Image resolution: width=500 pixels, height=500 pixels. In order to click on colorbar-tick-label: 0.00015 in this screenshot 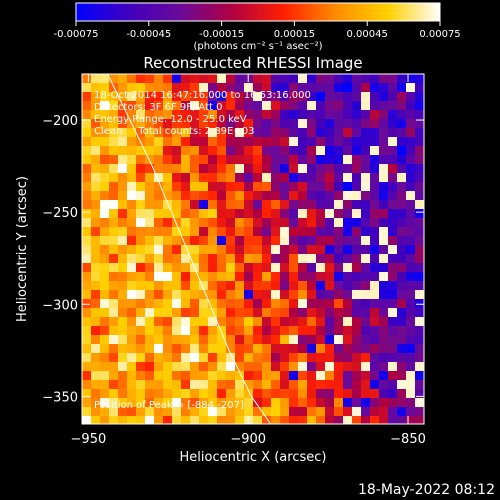, I will do `click(294, 34)`.